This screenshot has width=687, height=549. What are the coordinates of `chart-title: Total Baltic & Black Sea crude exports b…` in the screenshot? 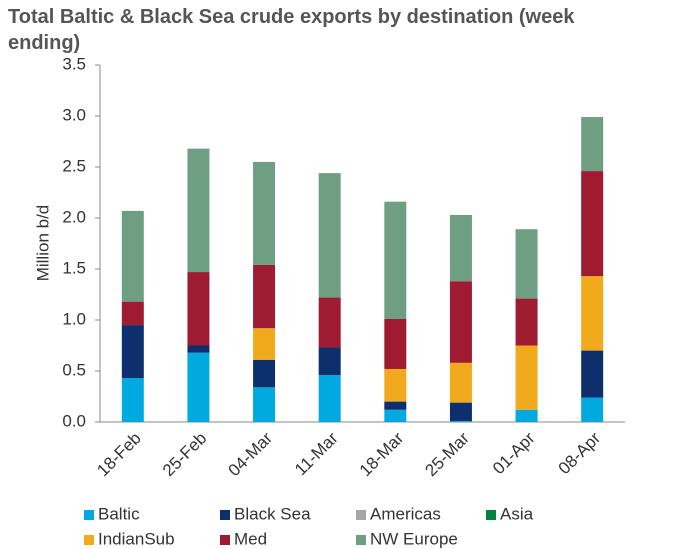 It's located at (291, 30).